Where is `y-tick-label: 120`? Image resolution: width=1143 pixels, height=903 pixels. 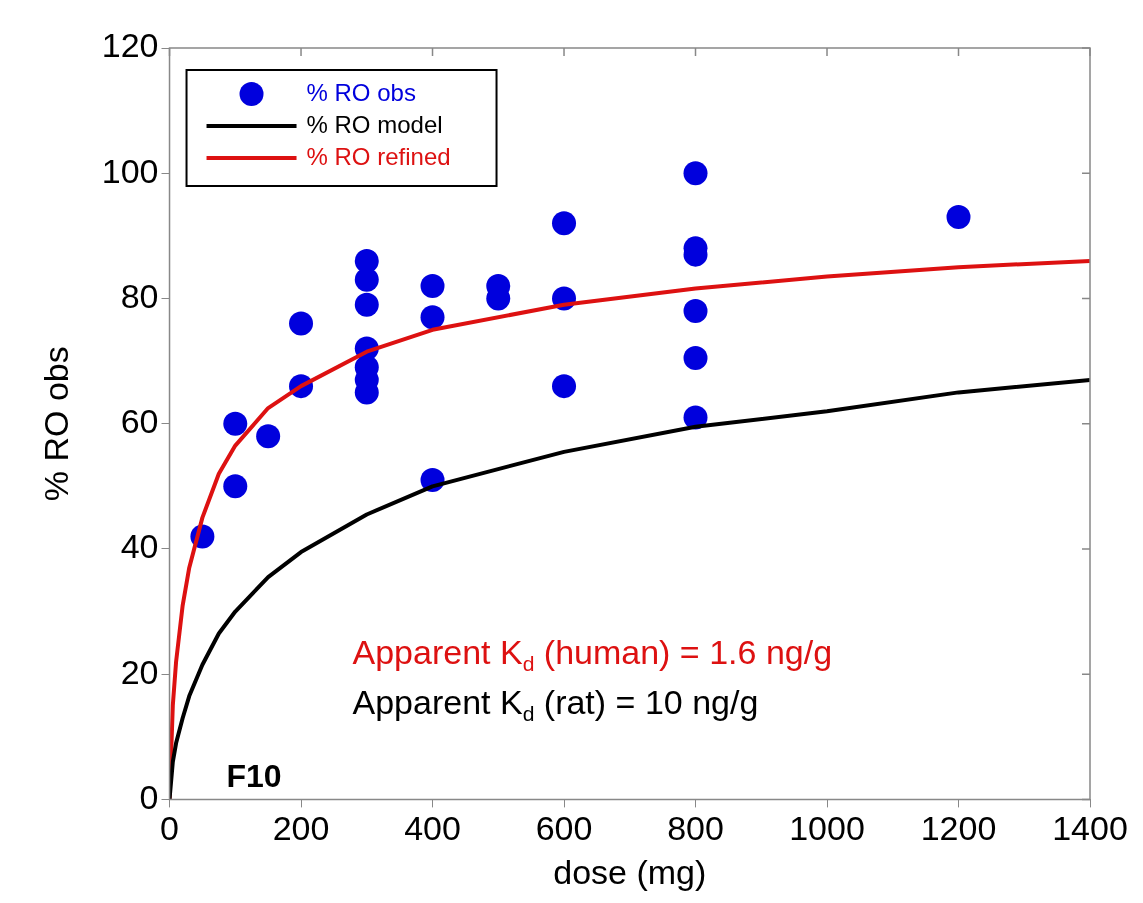
y-tick-label: 120 is located at coordinates (130, 45).